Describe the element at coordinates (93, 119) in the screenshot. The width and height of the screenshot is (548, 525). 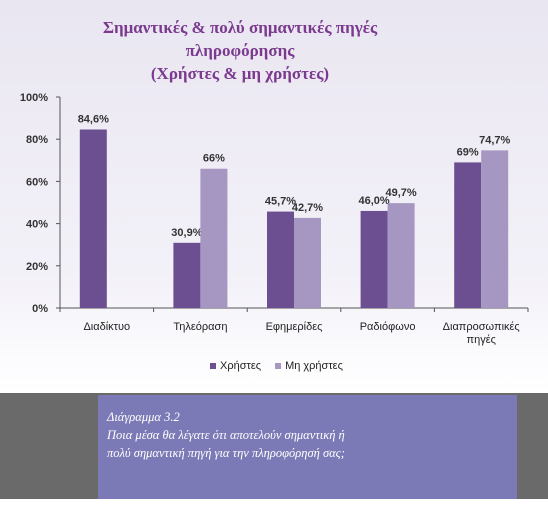
I see `data-label: 84,6%` at that location.